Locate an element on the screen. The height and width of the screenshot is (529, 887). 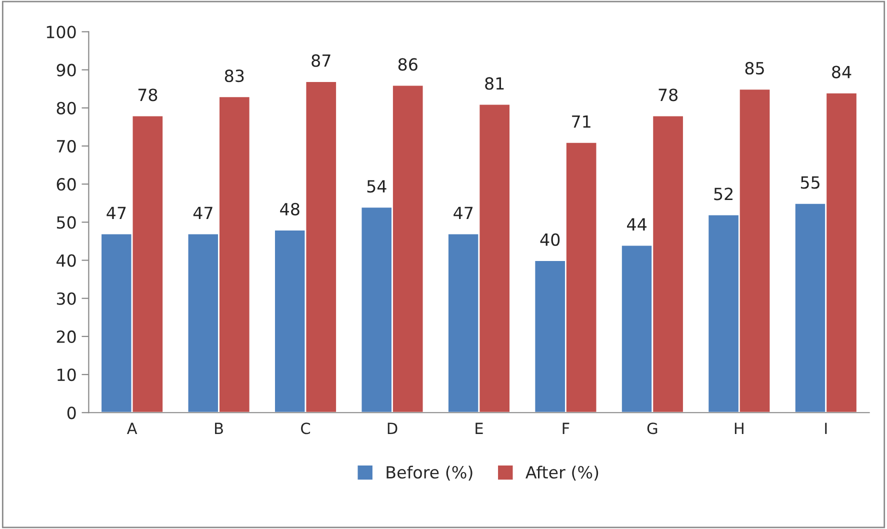
data-label: 86 is located at coordinates (408, 64).